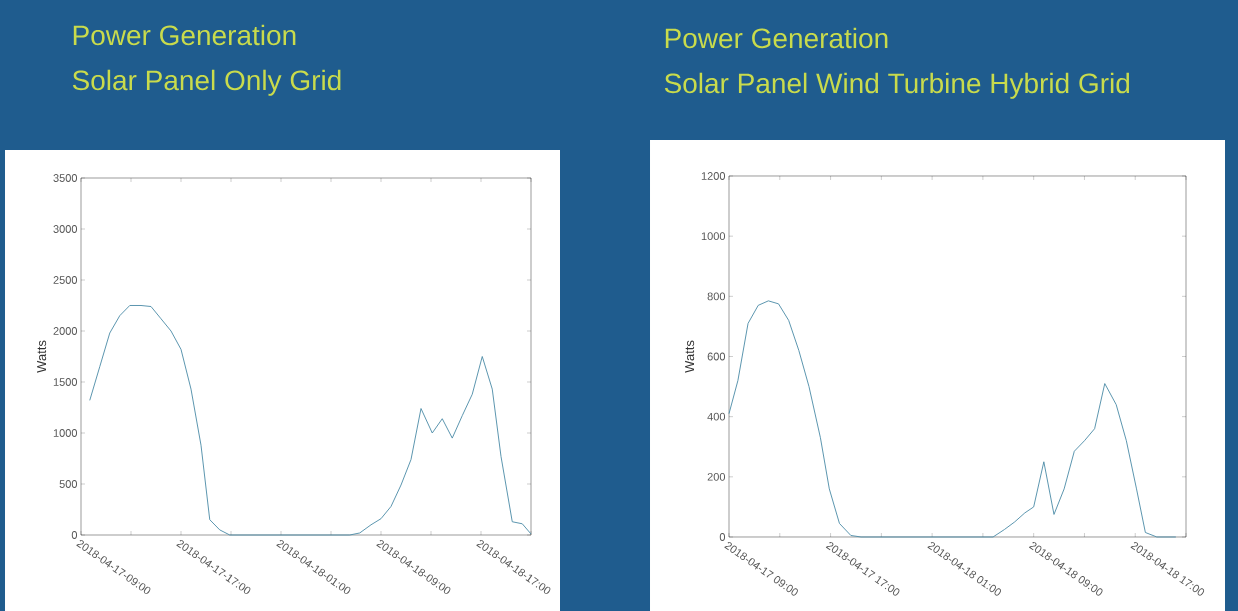  I want to click on y-tick-label: 2000, so click(65, 331).